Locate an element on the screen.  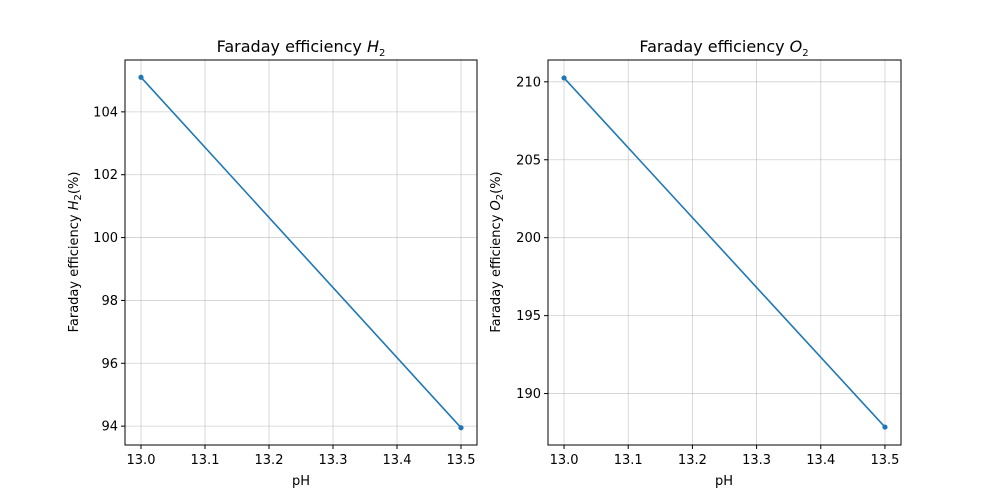
y-tick-label: 98 is located at coordinates (109, 301).